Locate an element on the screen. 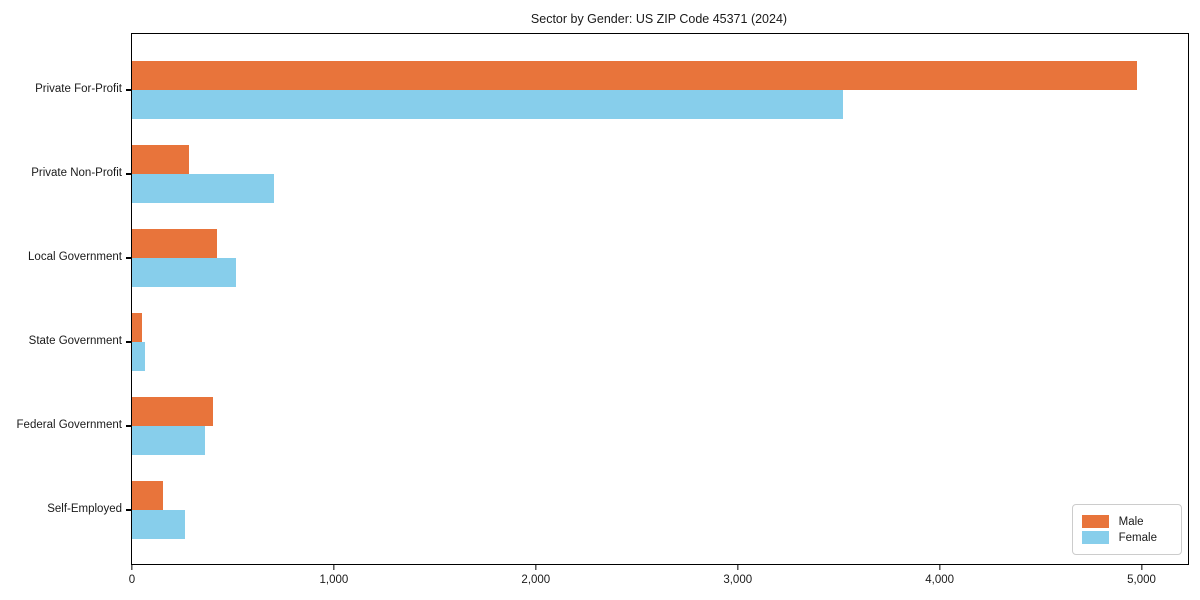 The image size is (1200, 600). x-tick-label-4-000: 4,000 is located at coordinates (940, 580).